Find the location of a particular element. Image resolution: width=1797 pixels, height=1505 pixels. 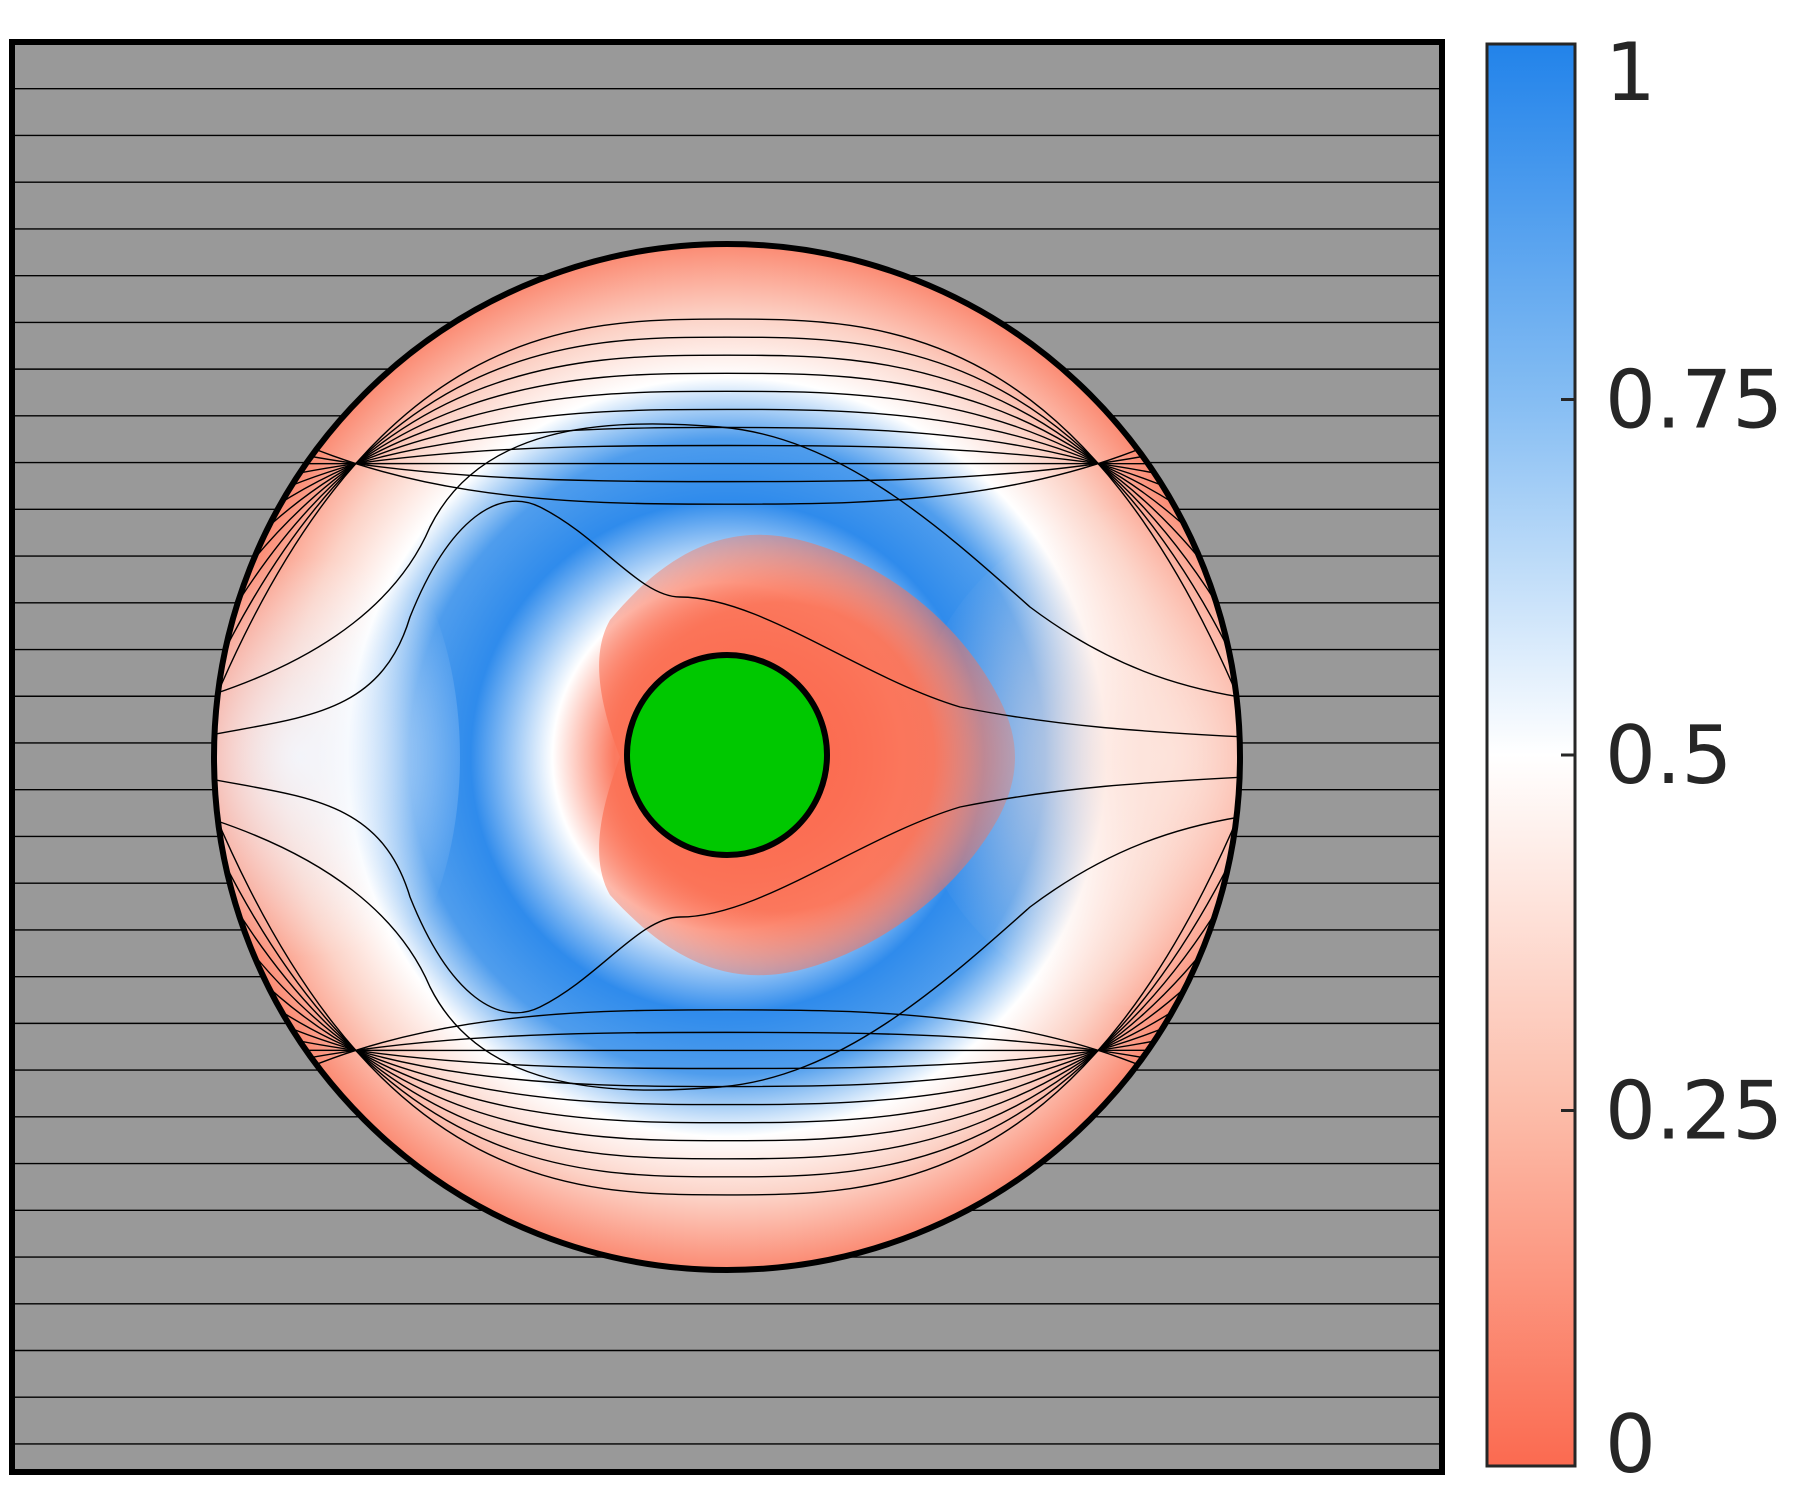

colorbar-tick-label: 1 is located at coordinates (1630, 72).